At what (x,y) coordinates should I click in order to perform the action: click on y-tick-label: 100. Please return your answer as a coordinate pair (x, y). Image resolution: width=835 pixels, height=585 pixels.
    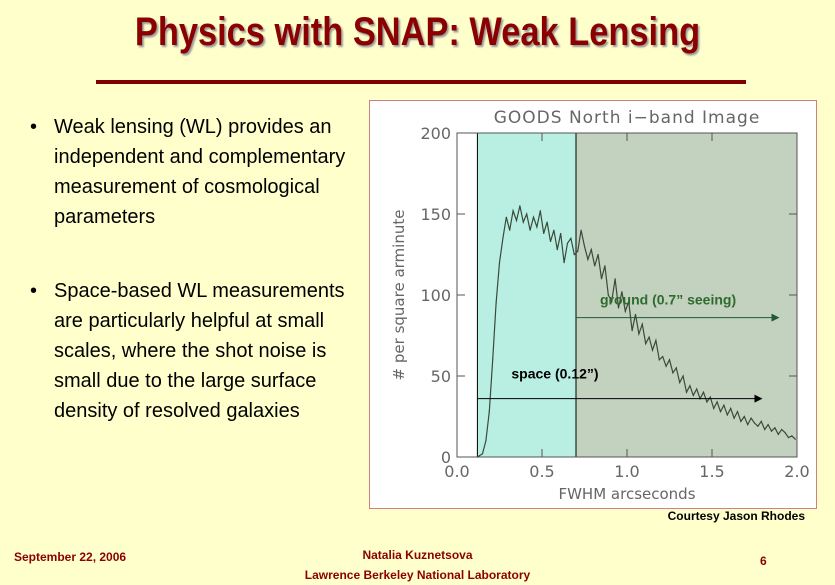
    Looking at the image, I should click on (435, 295).